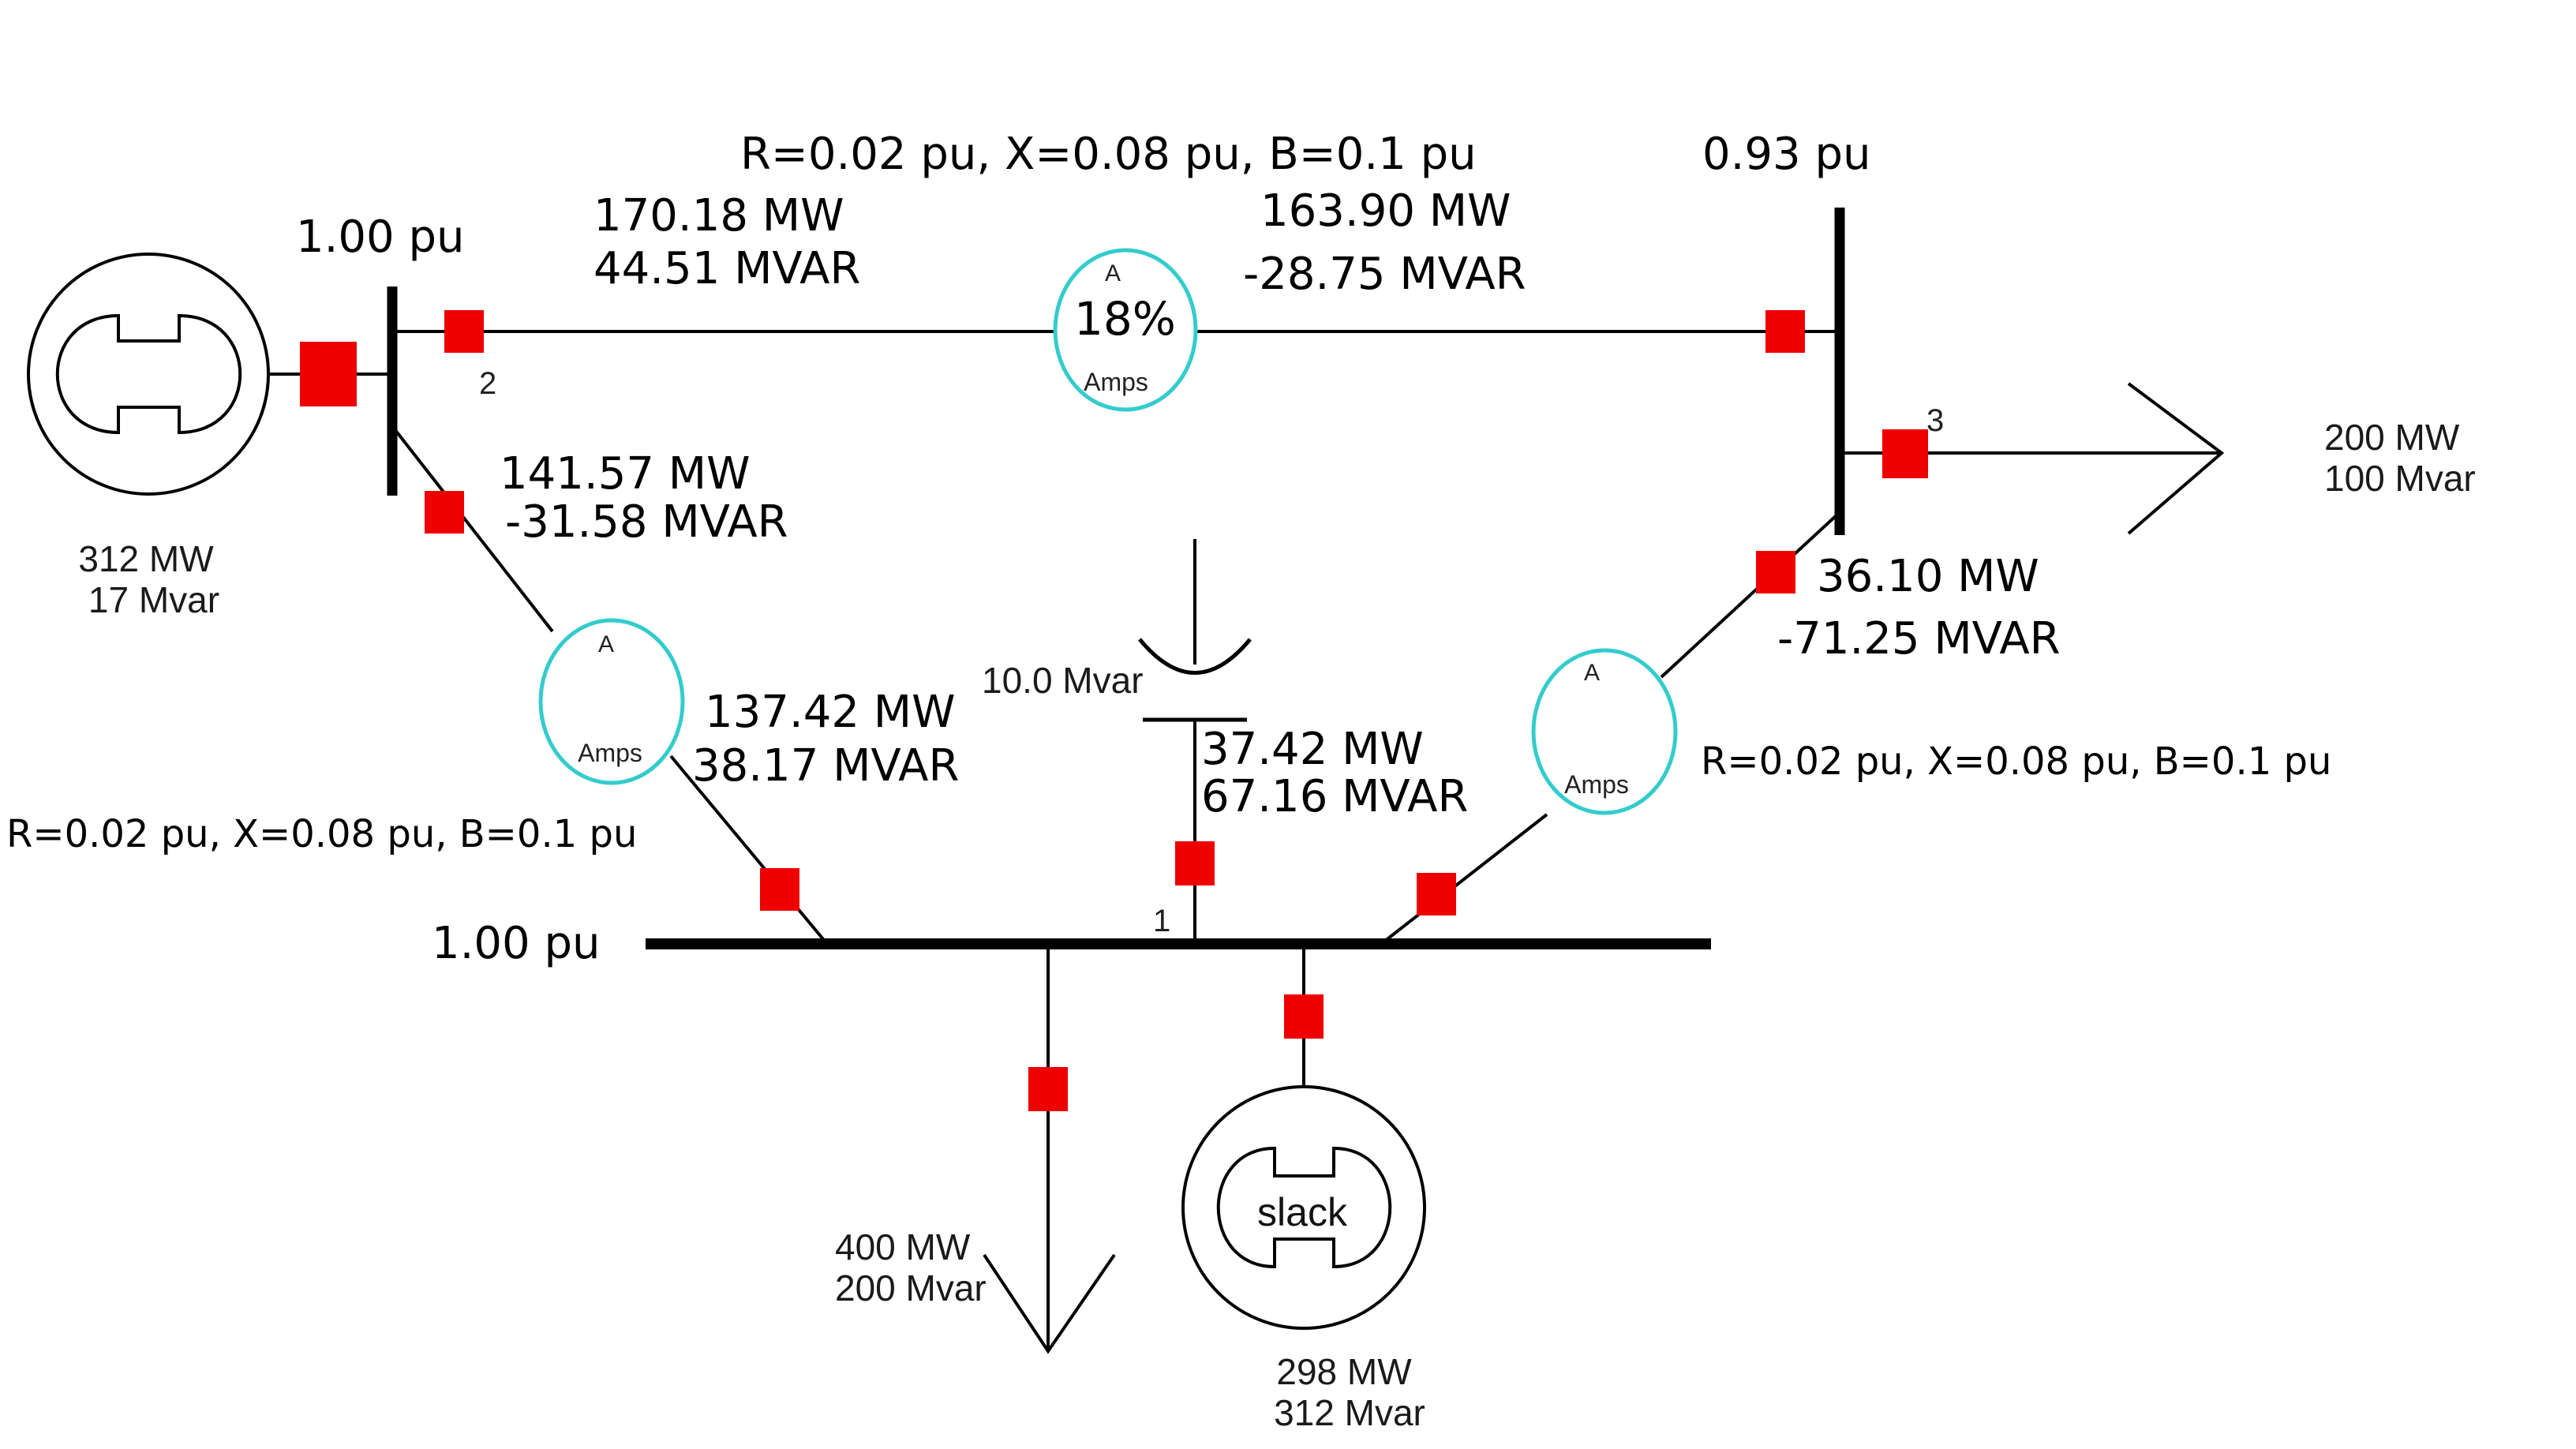 This screenshot has height=1449, width=2576. I want to click on bus-2-number: 2, so click(488, 383).